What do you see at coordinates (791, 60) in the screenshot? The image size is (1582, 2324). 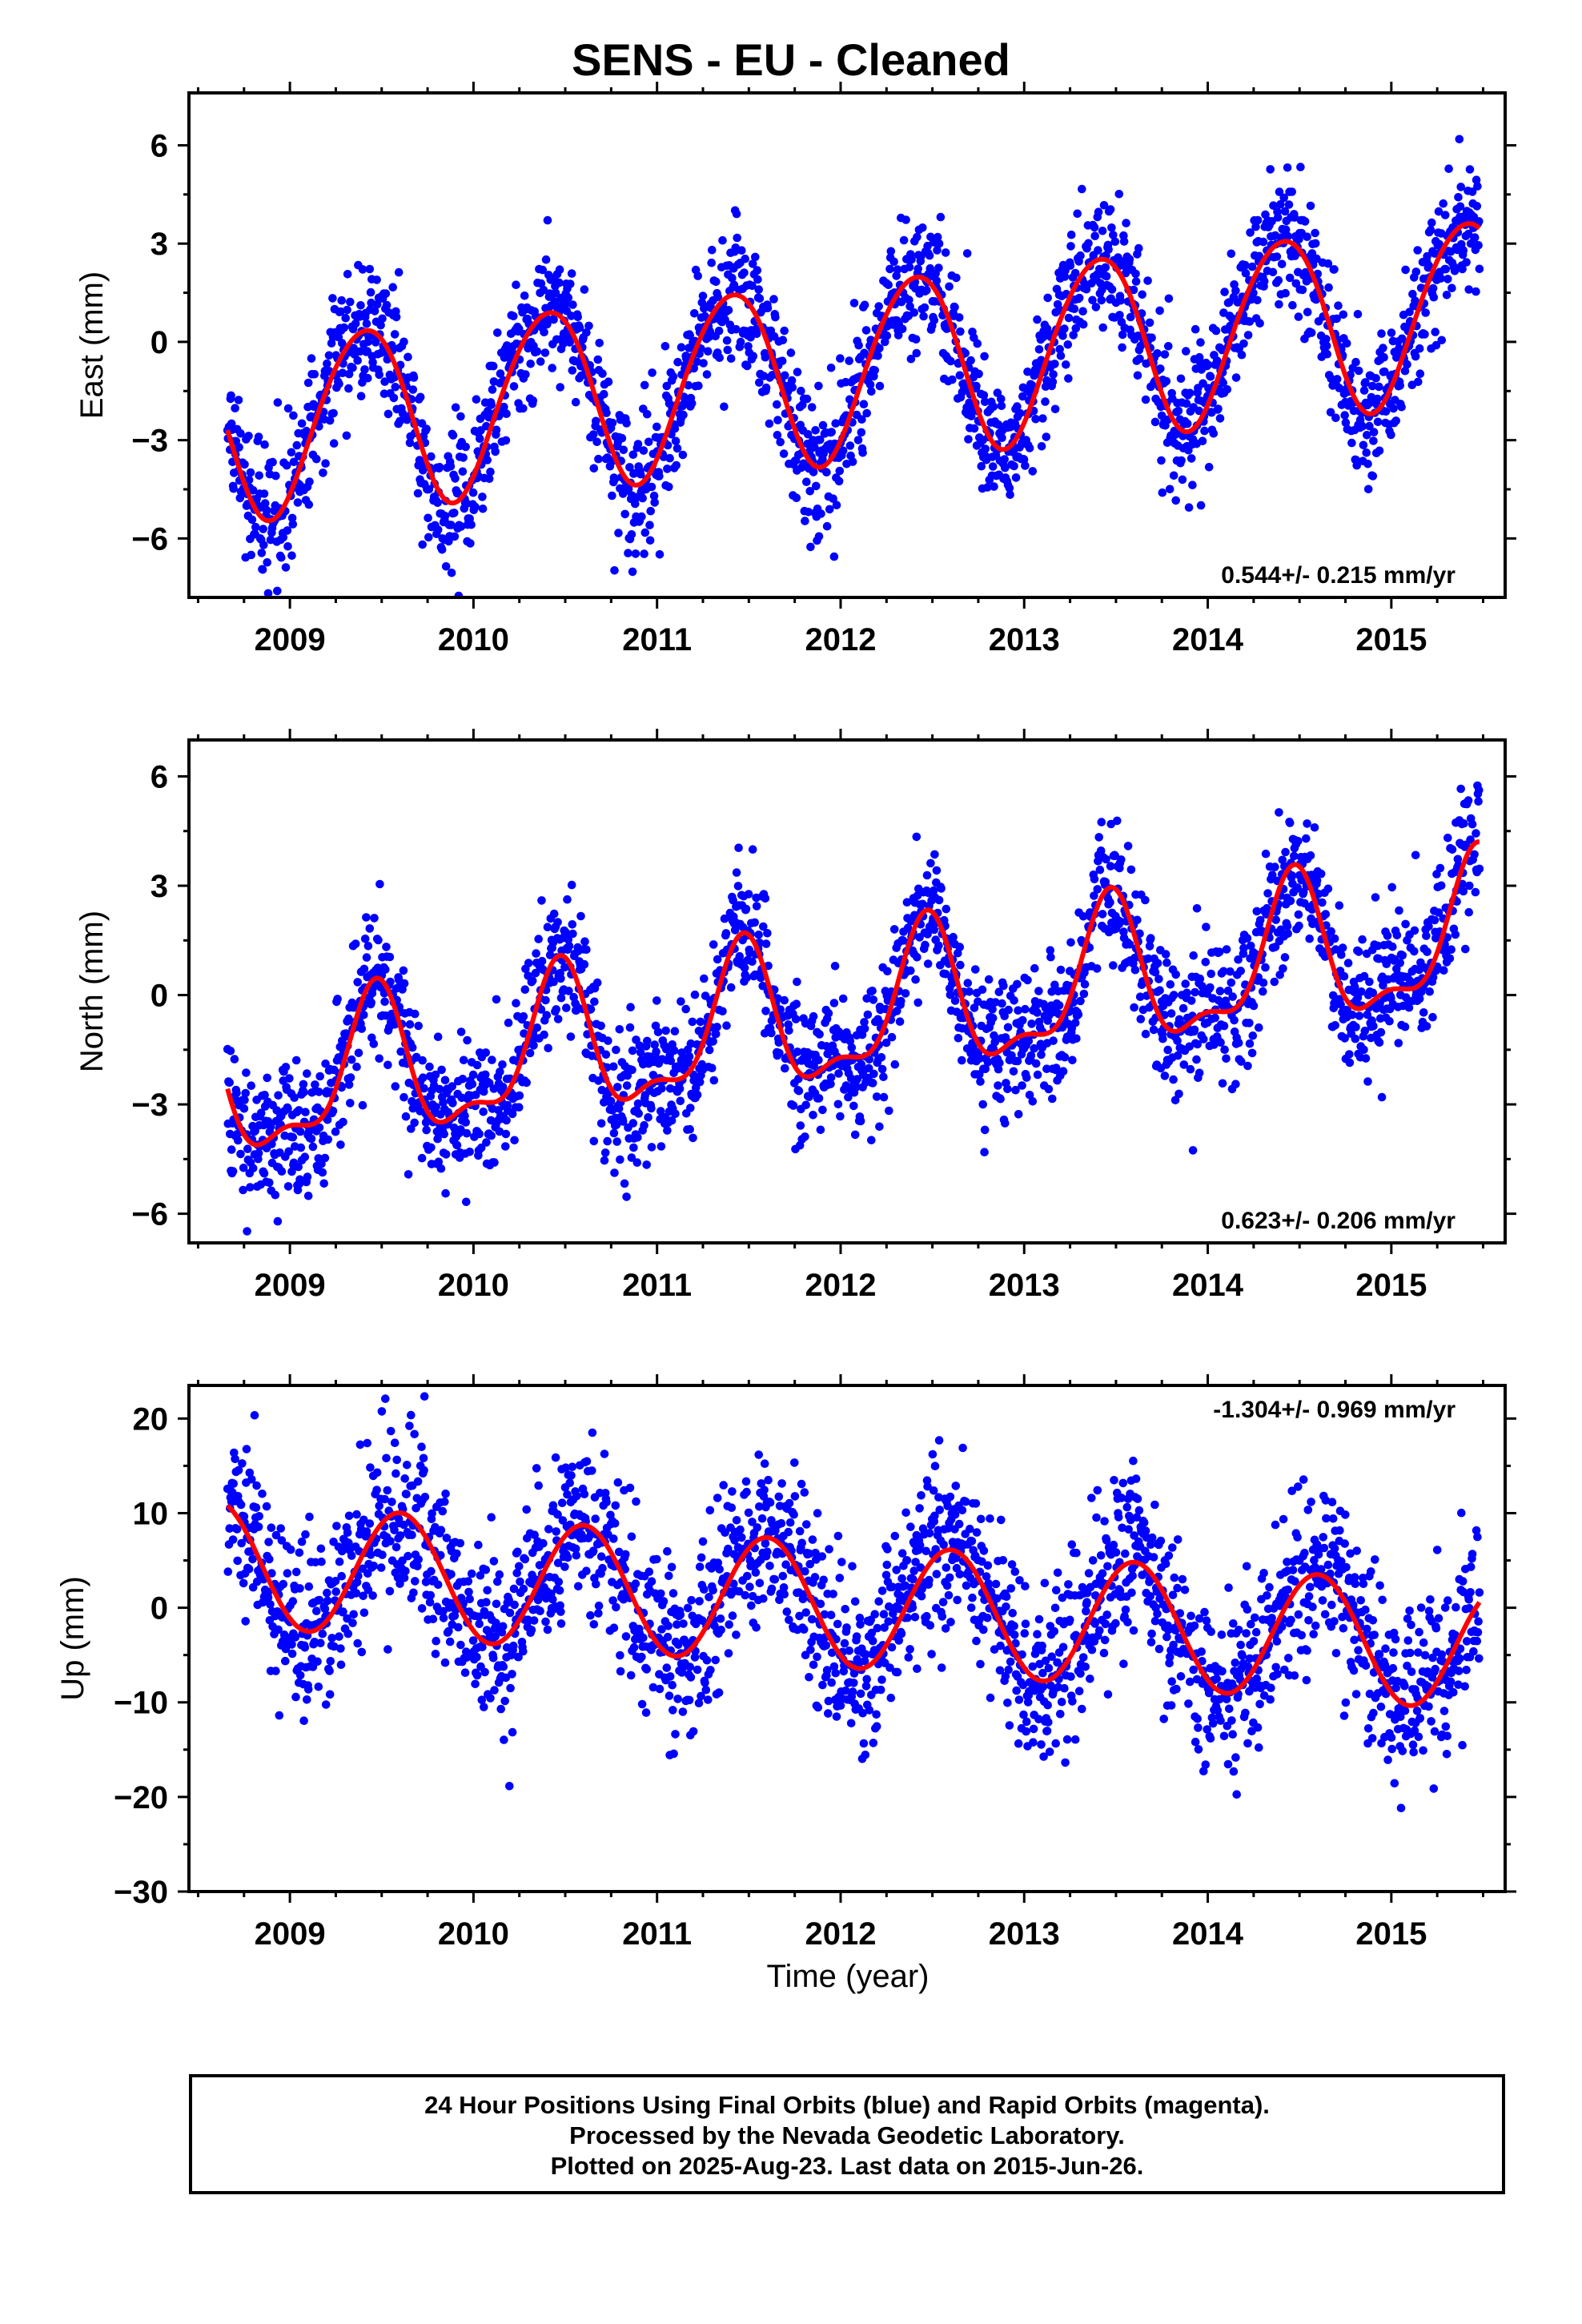 I see `chart-title: SENS - EU - Cleaned` at bounding box center [791, 60].